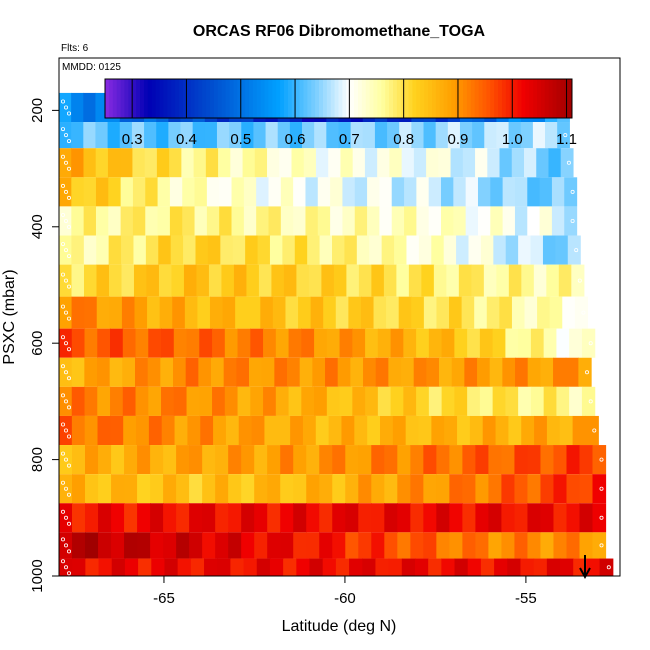  I want to click on mmdd-label: MMDD: 0125, so click(91, 67).